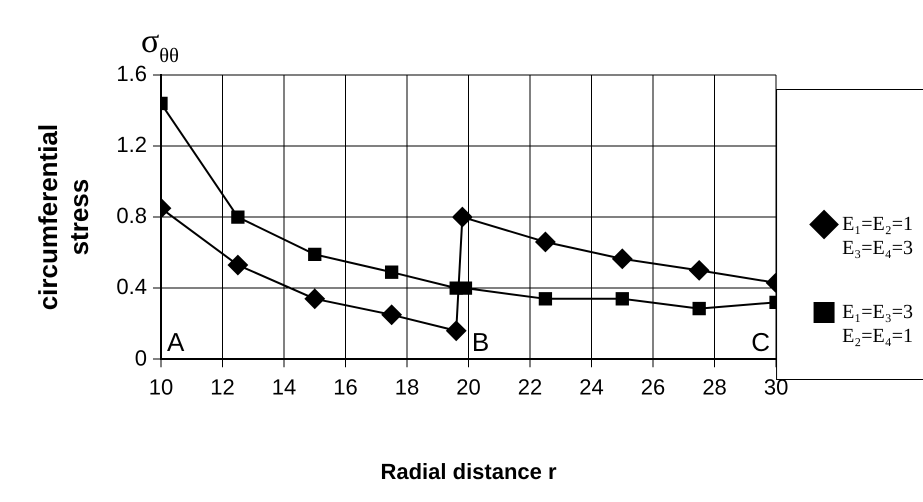  Describe the element at coordinates (284, 387) in the screenshot. I see `x-tick-label: 14` at that location.